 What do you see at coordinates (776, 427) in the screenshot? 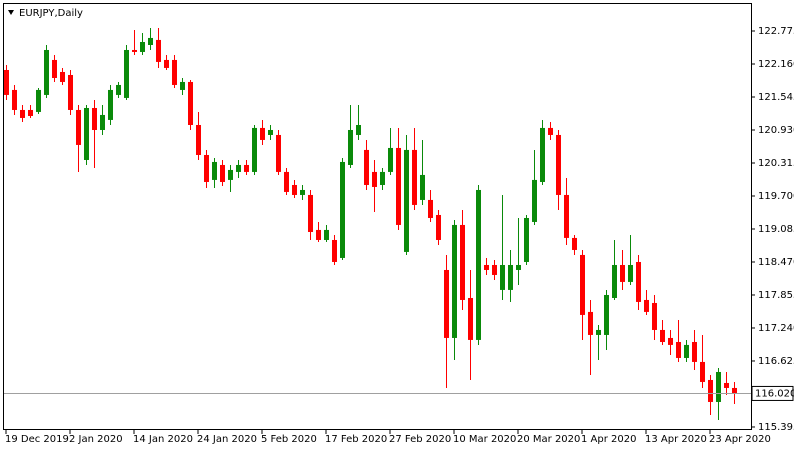
I see `y-tick-label: 115.395` at bounding box center [776, 427].